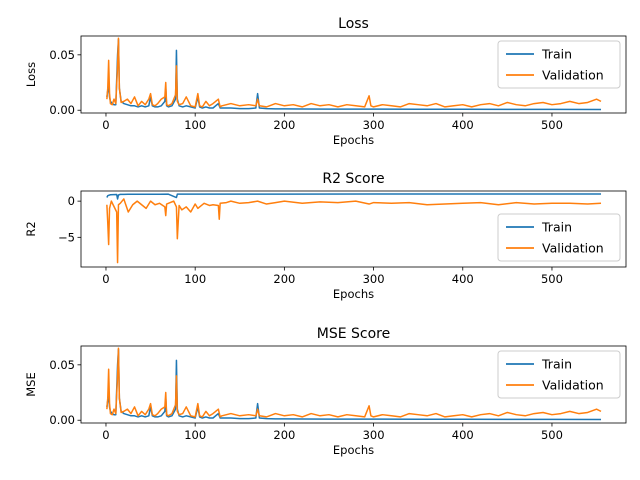 The image size is (640, 480). I want to click on y-axis-label: Loss, so click(31, 74).